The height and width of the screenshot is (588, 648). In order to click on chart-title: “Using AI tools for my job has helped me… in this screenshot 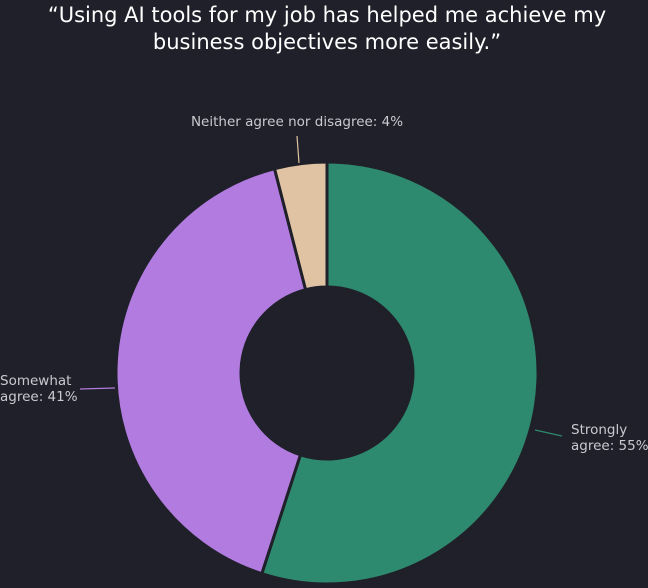, I will do `click(327, 15)`.